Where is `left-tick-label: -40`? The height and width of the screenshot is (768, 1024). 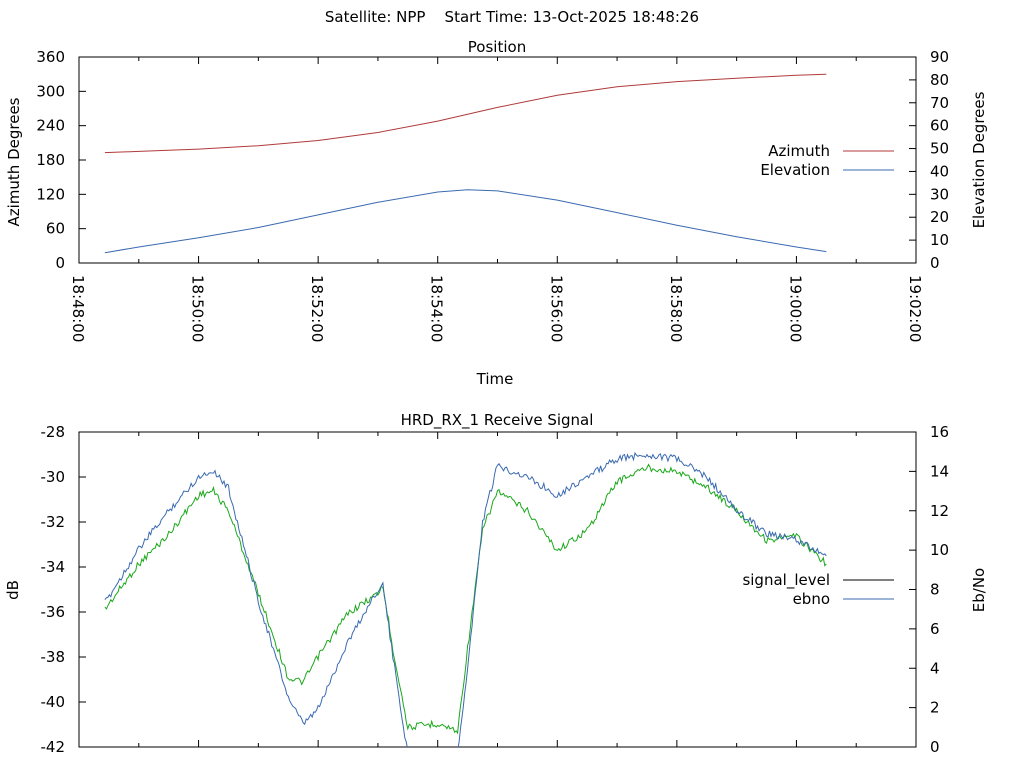
left-tick-label: -40 is located at coordinates (53, 702).